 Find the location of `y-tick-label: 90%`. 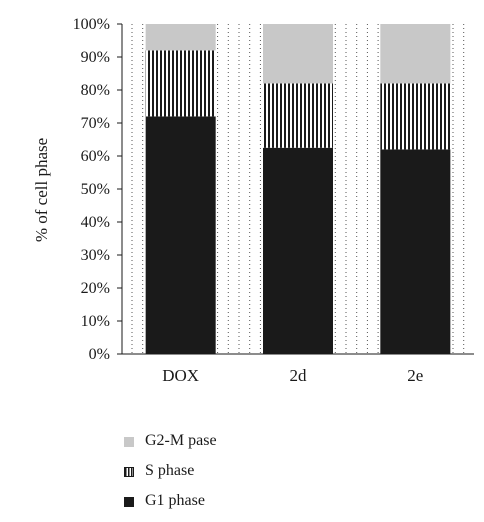

y-tick-label: 90% is located at coordinates (95, 57).